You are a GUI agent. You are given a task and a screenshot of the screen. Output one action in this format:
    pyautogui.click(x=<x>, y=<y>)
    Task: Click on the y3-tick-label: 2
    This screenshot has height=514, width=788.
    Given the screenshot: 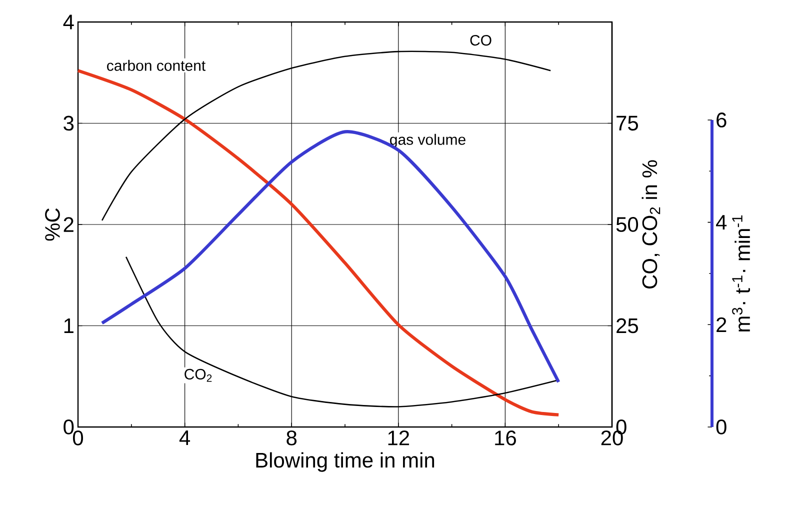 What is the action you would take?
    pyautogui.click(x=721, y=324)
    